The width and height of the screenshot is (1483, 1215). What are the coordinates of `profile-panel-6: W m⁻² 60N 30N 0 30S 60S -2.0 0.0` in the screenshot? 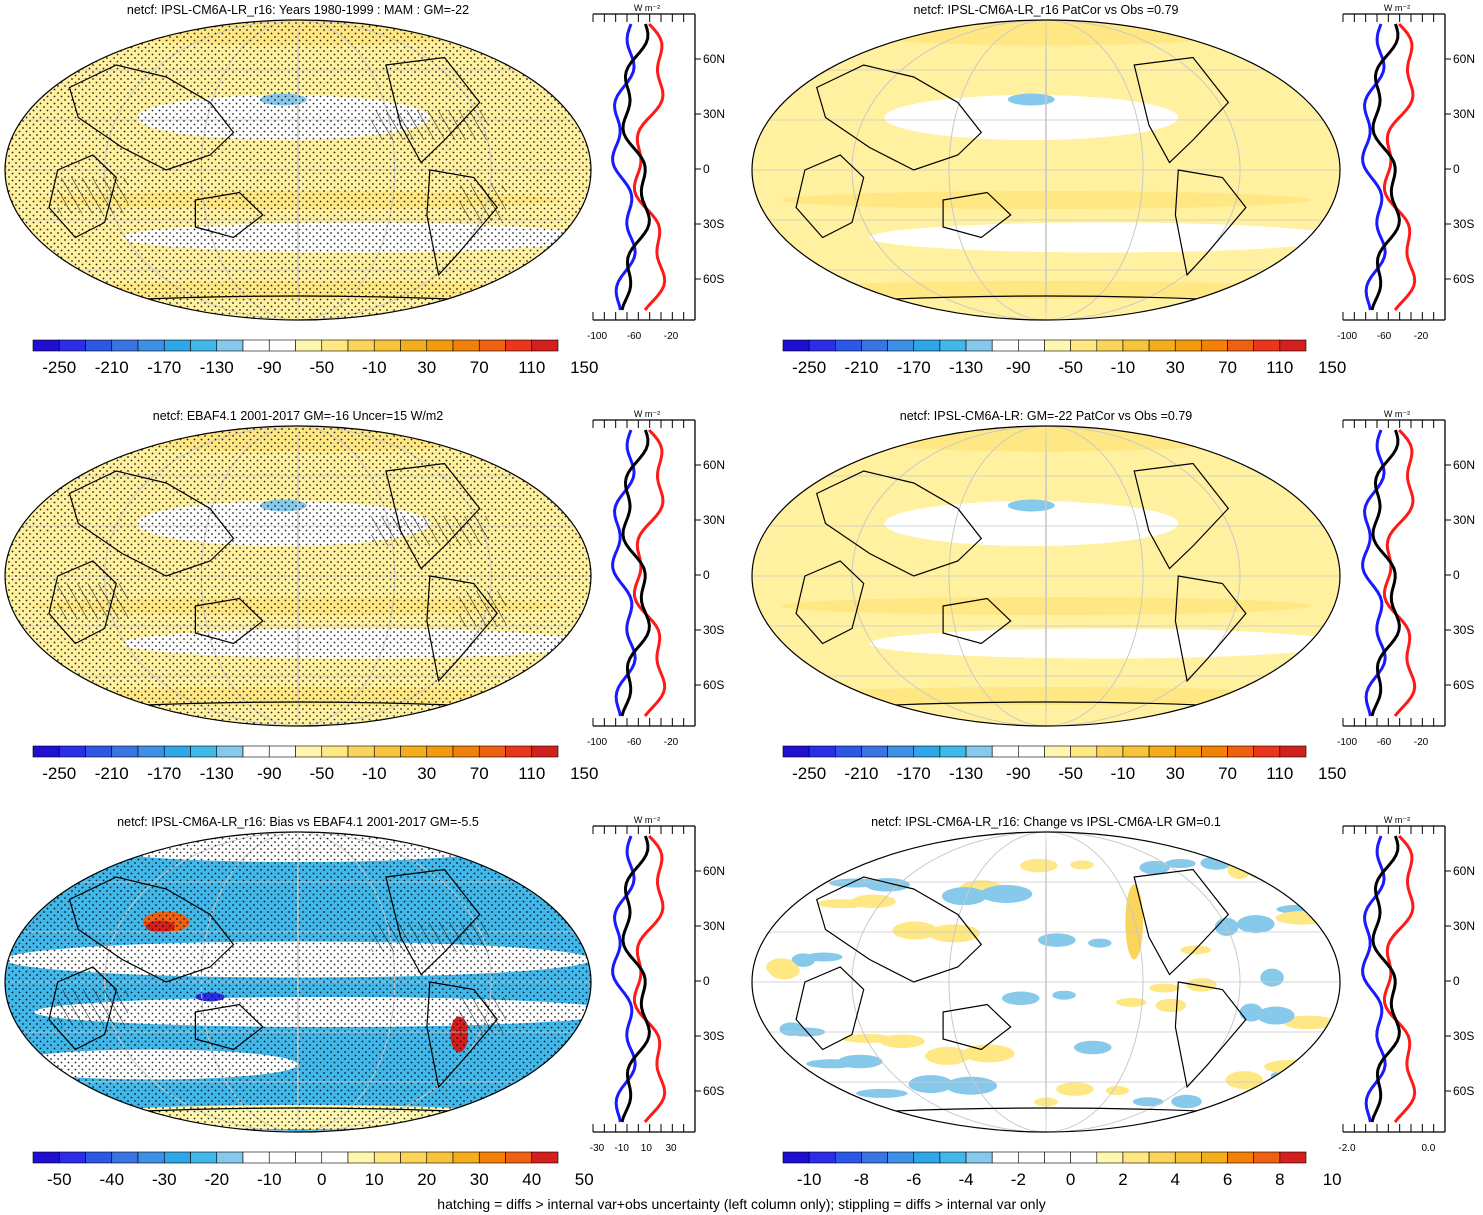 It's located at (1406, 984).